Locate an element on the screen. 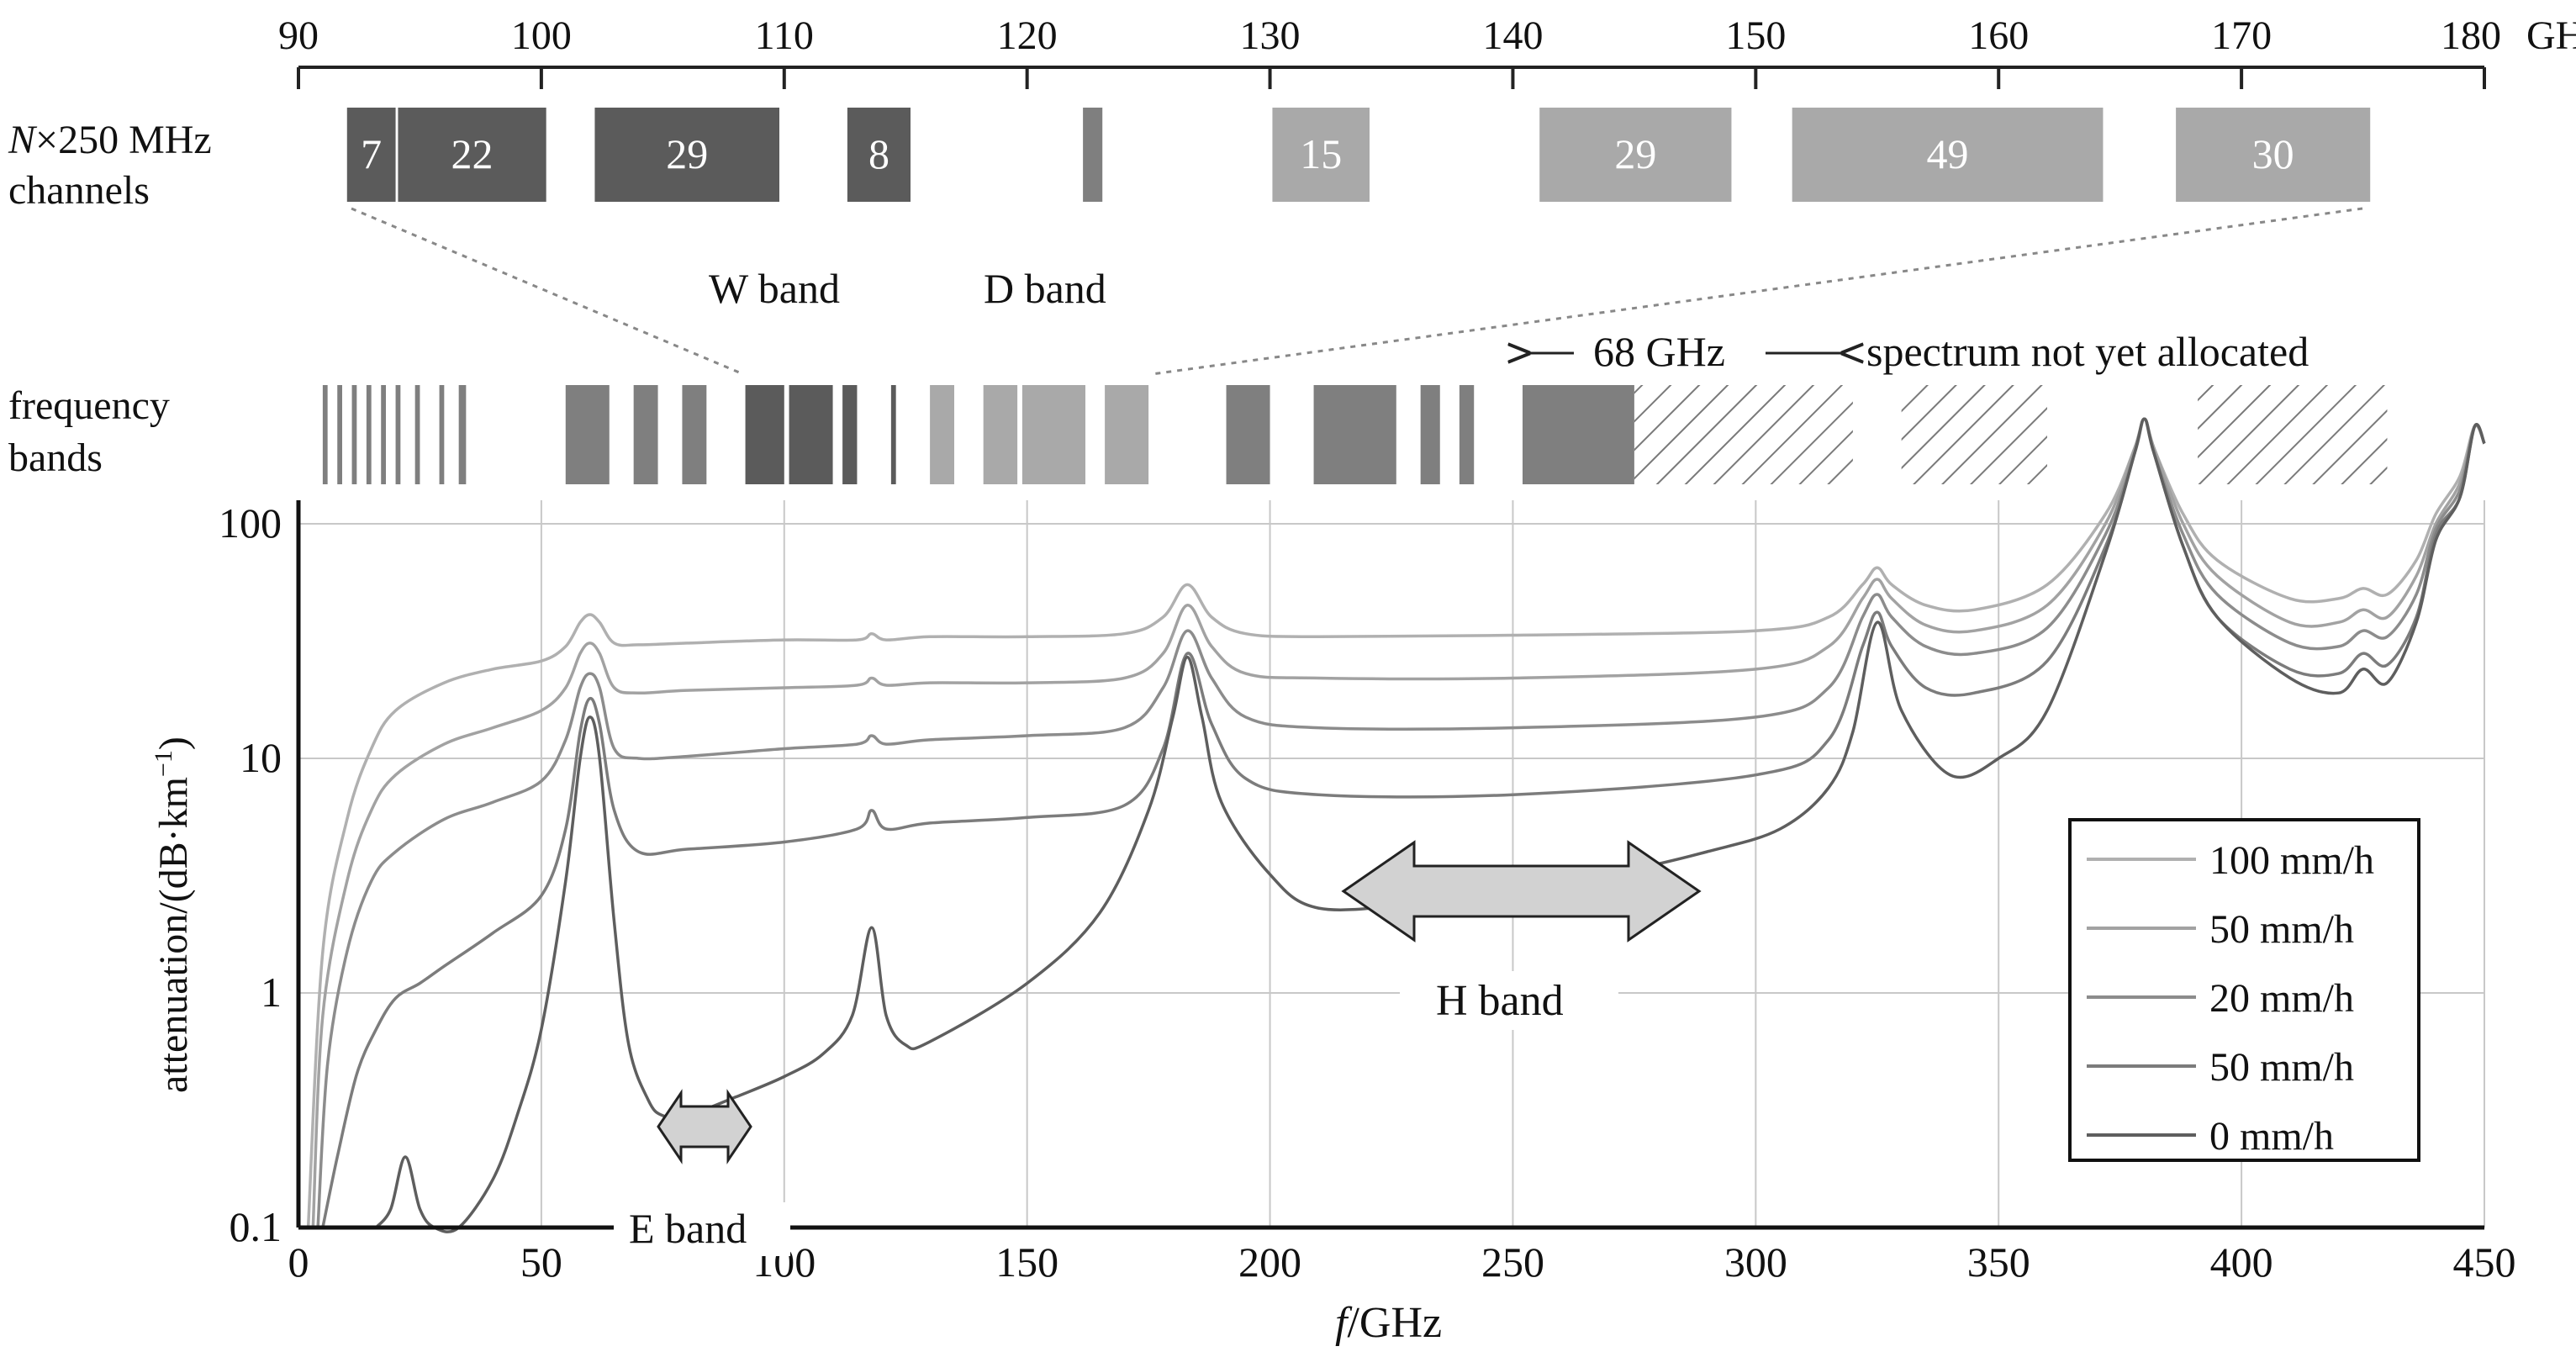 This screenshot has width=2576, height=1357. y-axis-title-sup: −1 is located at coordinates (163, 763).